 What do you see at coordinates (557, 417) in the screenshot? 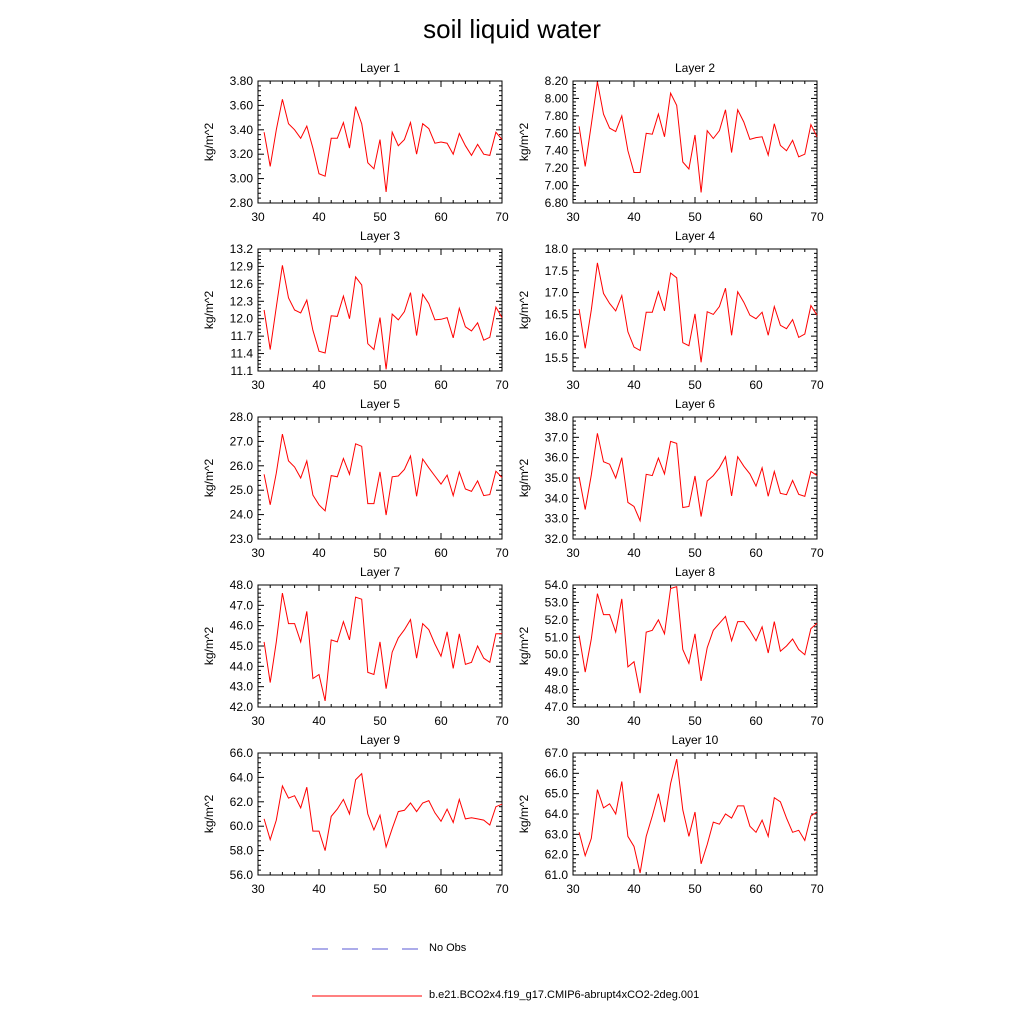
I see `y-tick-label: 38.0` at bounding box center [557, 417].